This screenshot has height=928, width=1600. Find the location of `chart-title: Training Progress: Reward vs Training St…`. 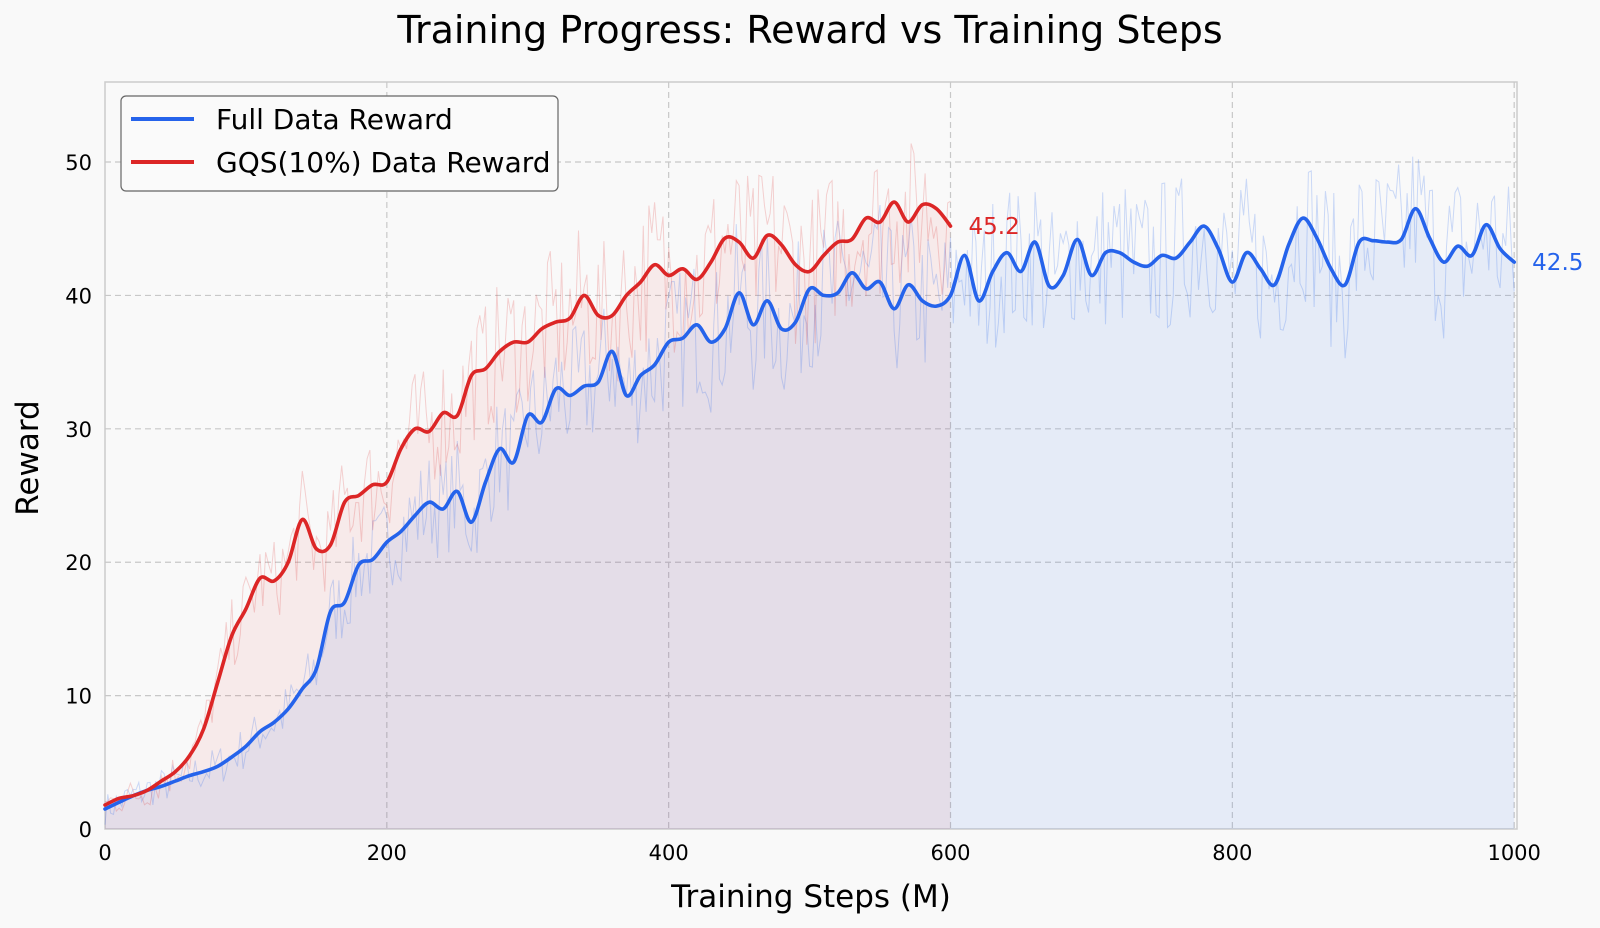

chart-title: Training Progress: Reward vs Training St… is located at coordinates (809, 30).